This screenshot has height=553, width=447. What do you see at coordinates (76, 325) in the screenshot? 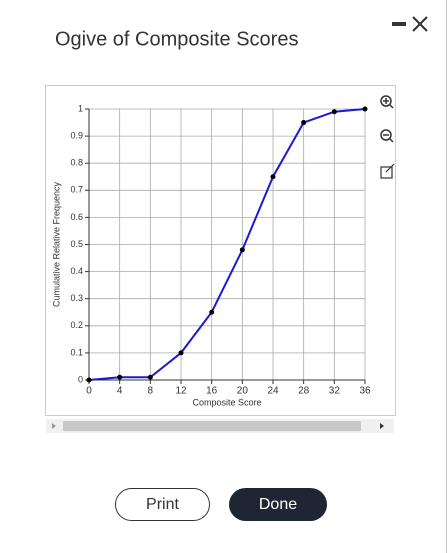
I see `y-tick-label: 0.2` at bounding box center [76, 325].